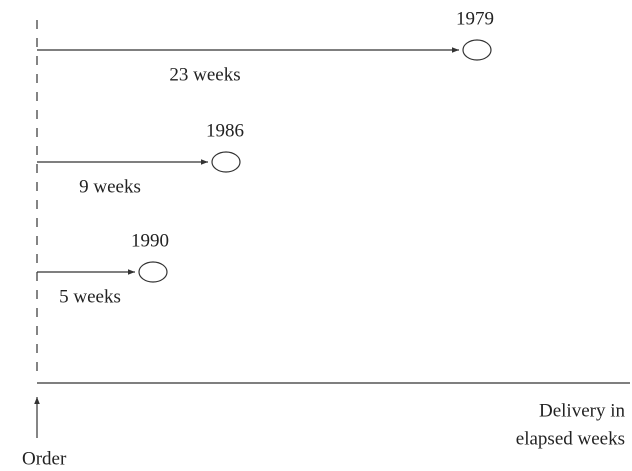 The height and width of the screenshot is (471, 632). What do you see at coordinates (44, 458) in the screenshot?
I see `origin-label: Order` at bounding box center [44, 458].